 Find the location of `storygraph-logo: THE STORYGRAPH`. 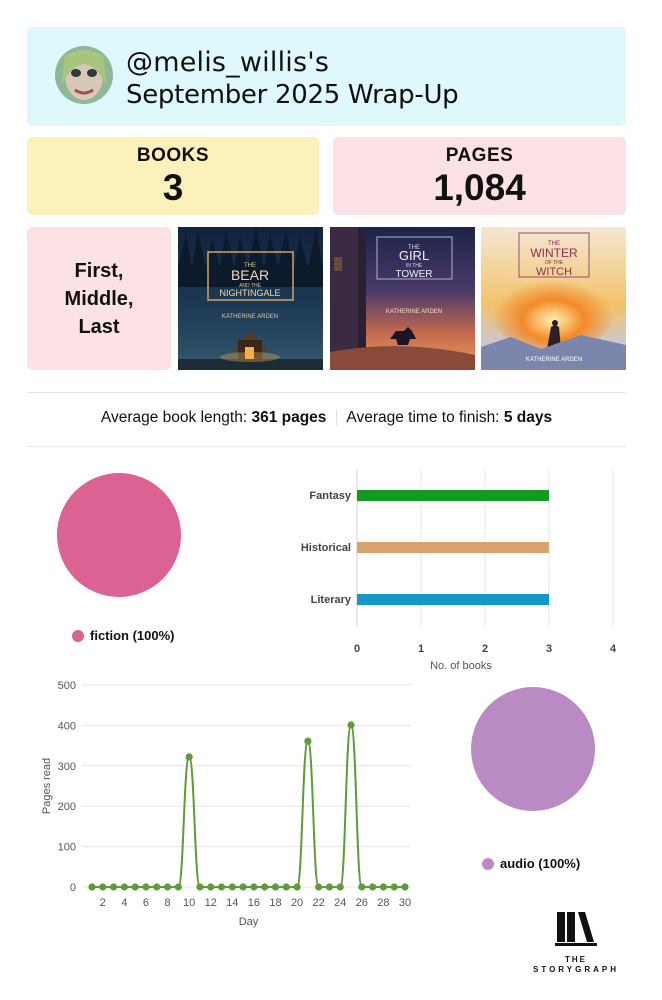

storygraph-logo: THE STORYGRAPH is located at coordinates (576, 945).